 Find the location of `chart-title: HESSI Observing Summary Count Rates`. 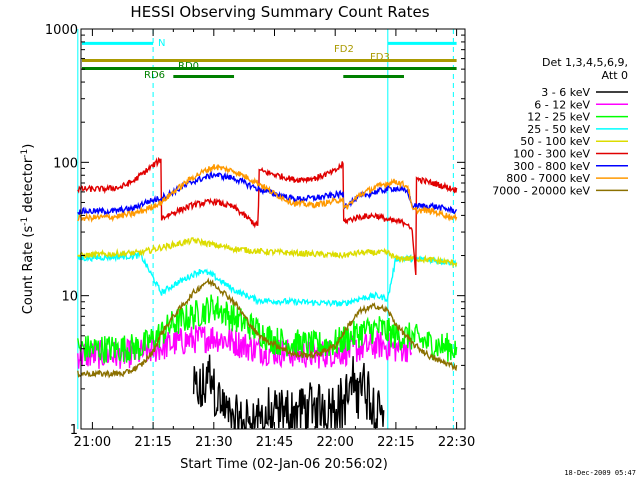

chart-title: HESSI Observing Summary Count Rates is located at coordinates (279, 12).